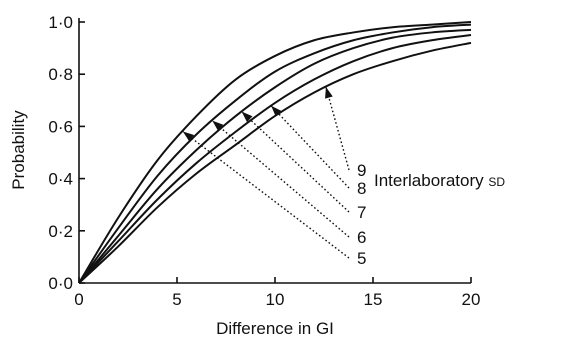 Image resolution: width=562 pixels, height=343 pixels. I want to click on x-tick-label: 5, so click(176, 299).